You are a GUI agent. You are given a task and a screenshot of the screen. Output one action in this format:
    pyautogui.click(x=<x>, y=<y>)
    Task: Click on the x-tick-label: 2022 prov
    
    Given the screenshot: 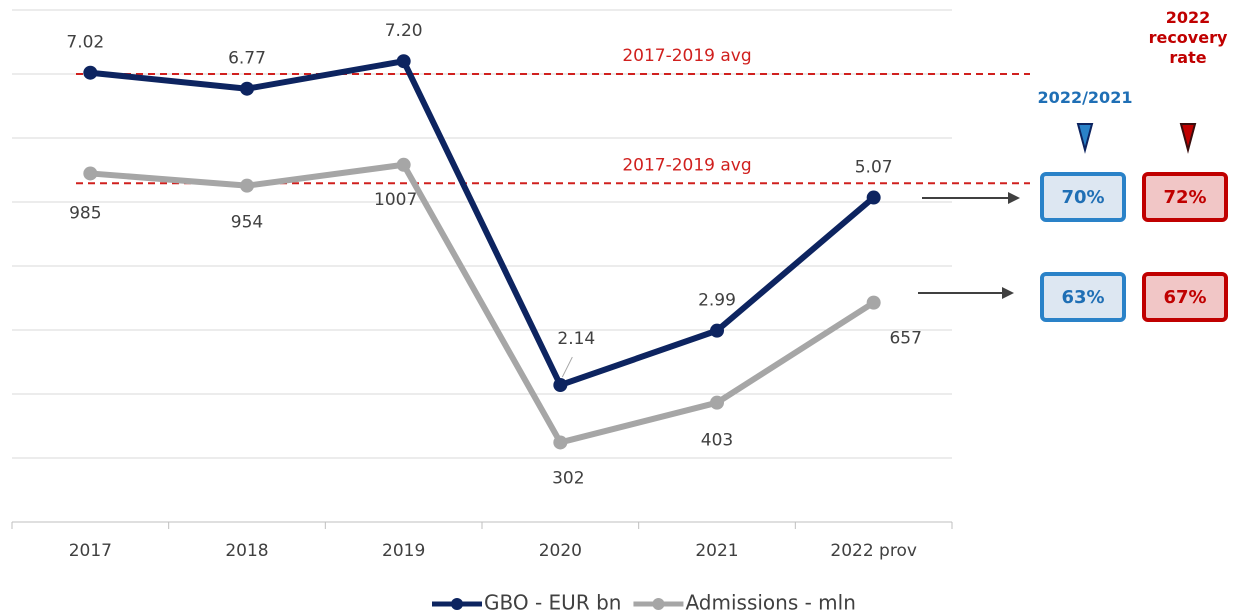 What is the action you would take?
    pyautogui.click(x=873, y=551)
    